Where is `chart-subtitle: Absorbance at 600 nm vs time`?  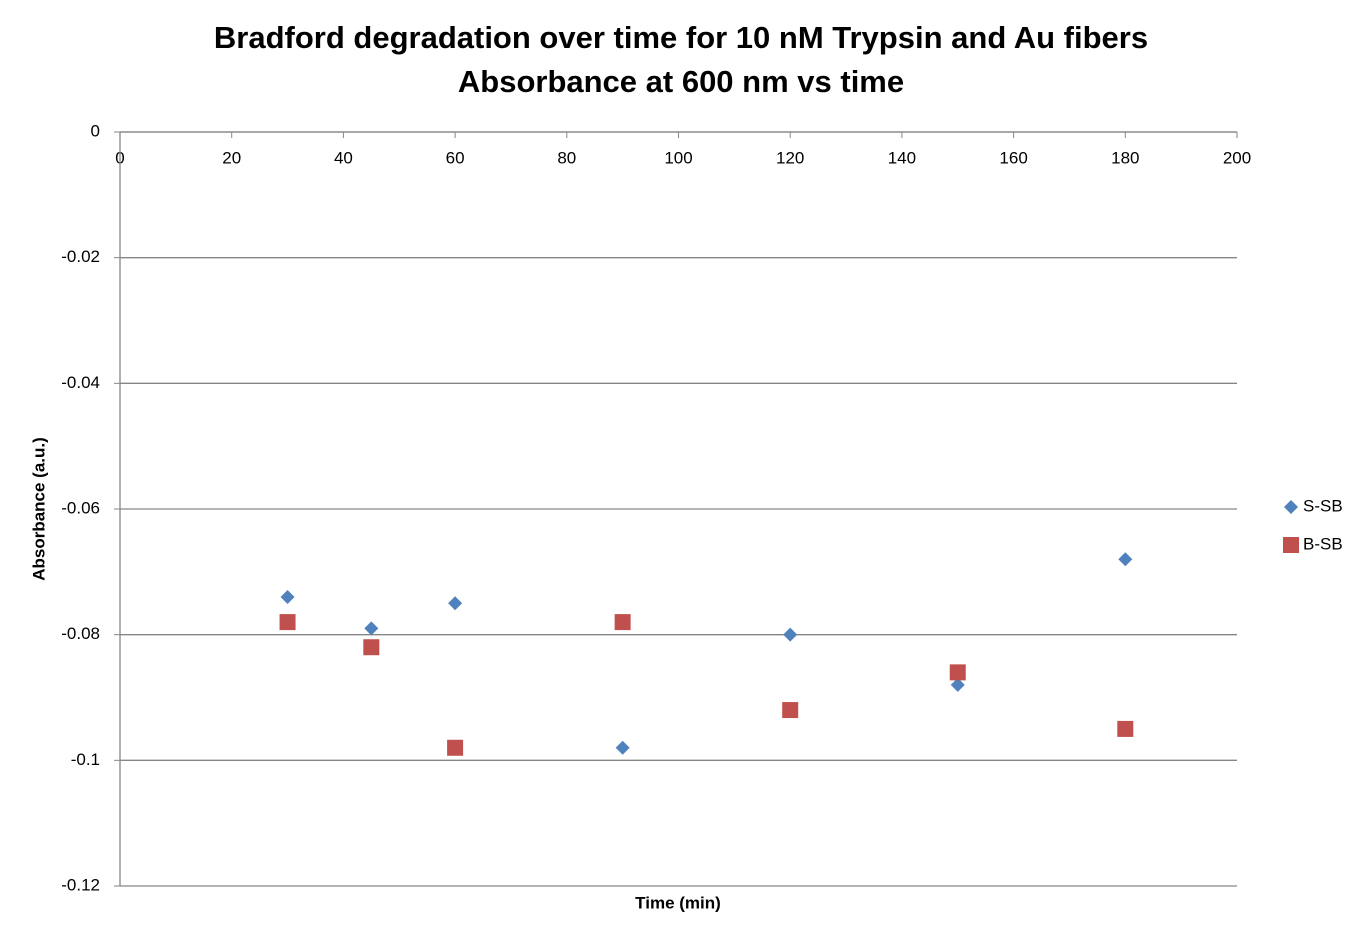
chart-subtitle: Absorbance at 600 nm vs time is located at coordinates (681, 81).